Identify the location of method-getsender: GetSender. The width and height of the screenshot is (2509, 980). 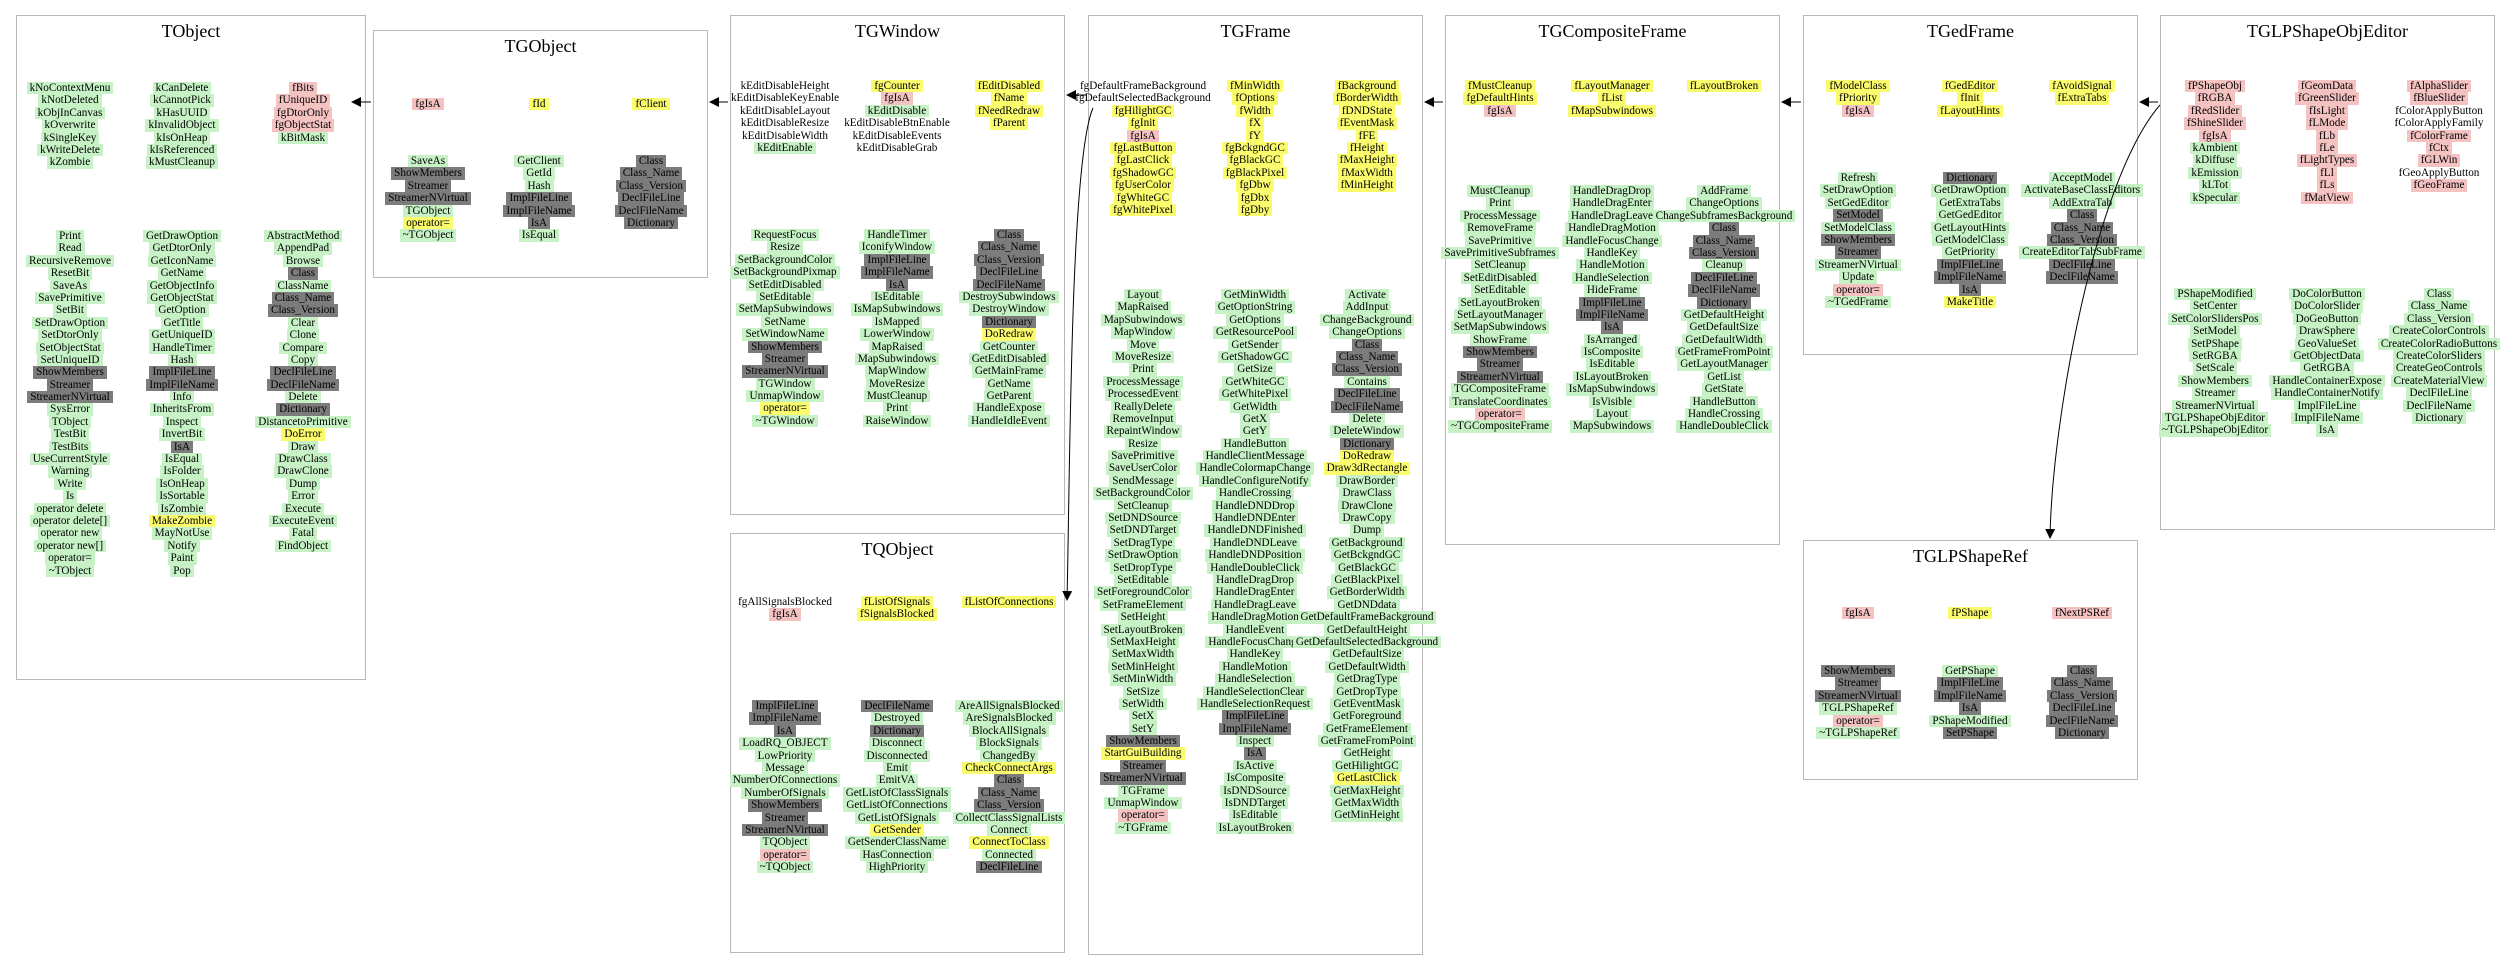
(1255, 344).